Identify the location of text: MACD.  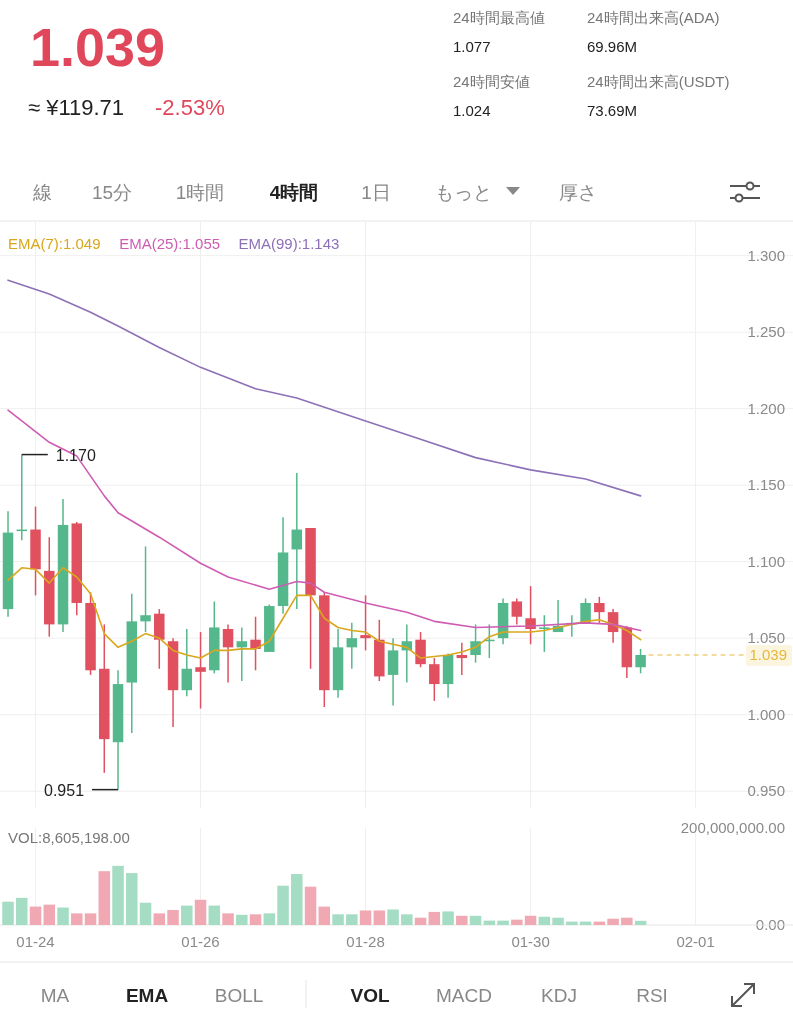
(464, 995).